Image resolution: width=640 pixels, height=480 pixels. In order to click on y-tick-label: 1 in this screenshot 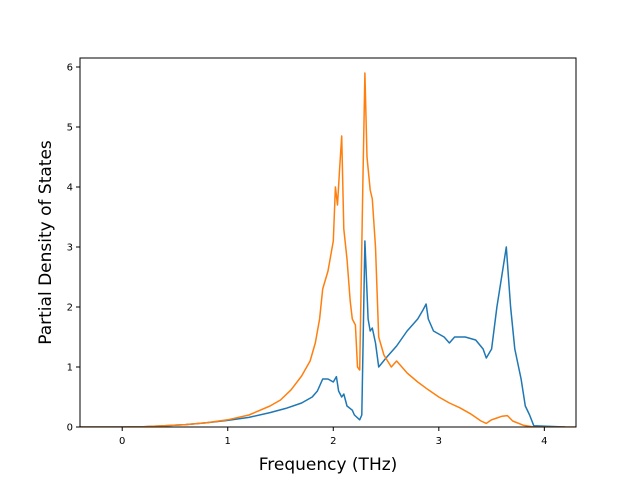, I will do `click(70, 368)`.